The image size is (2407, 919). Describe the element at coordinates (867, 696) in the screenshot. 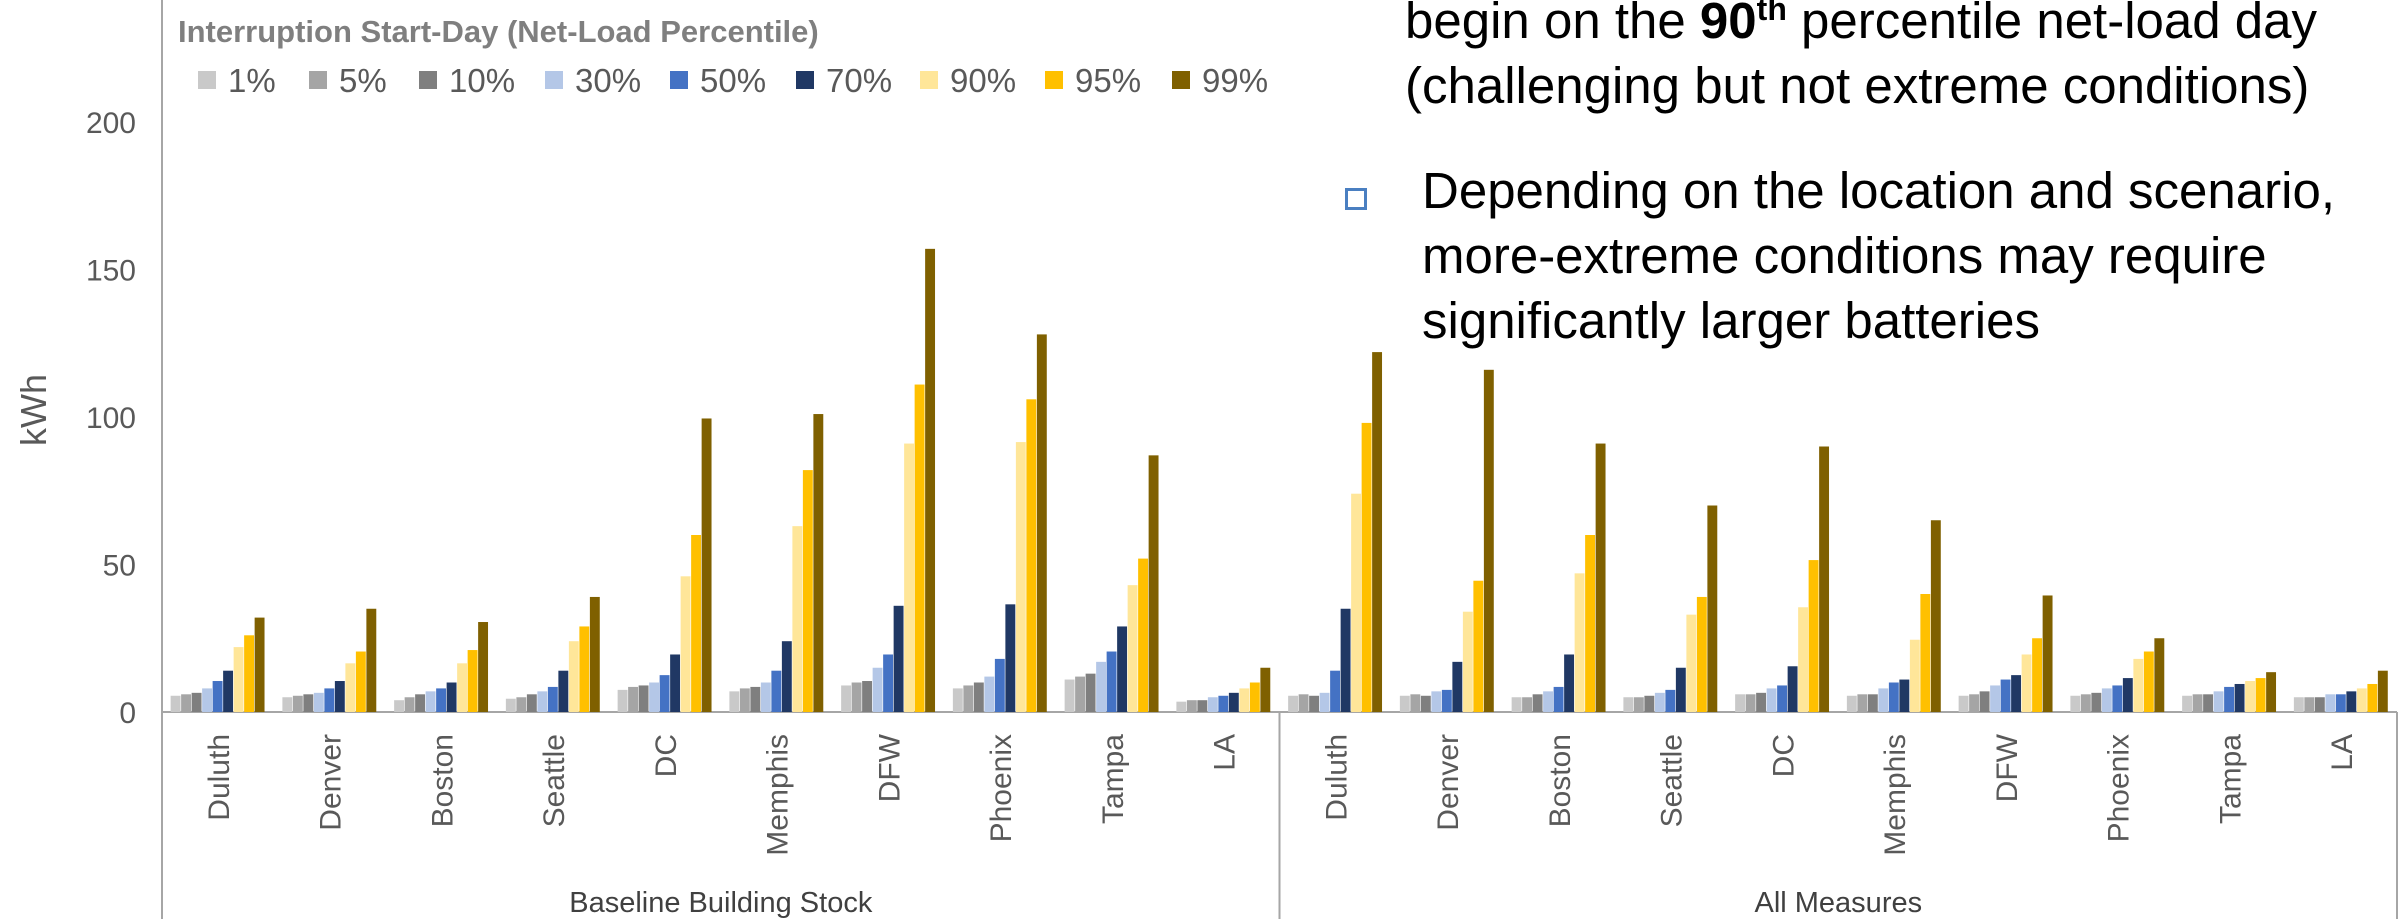

I see `bar-dfw-10pct` at that location.